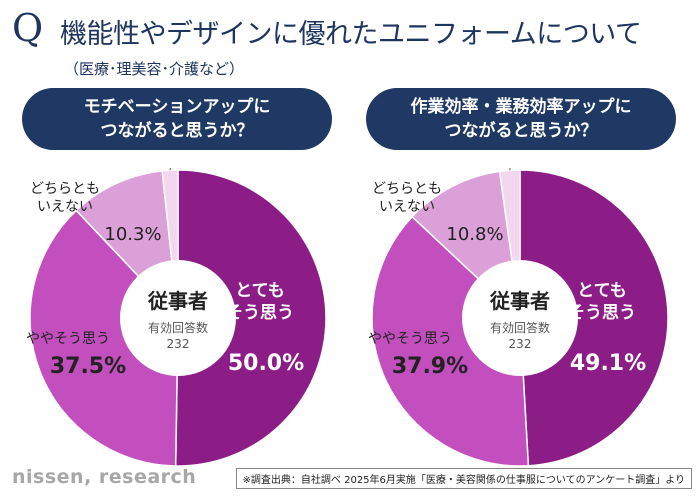 This screenshot has height=500, width=700. I want to click on chart-2-very-much-slice, so click(594, 318).